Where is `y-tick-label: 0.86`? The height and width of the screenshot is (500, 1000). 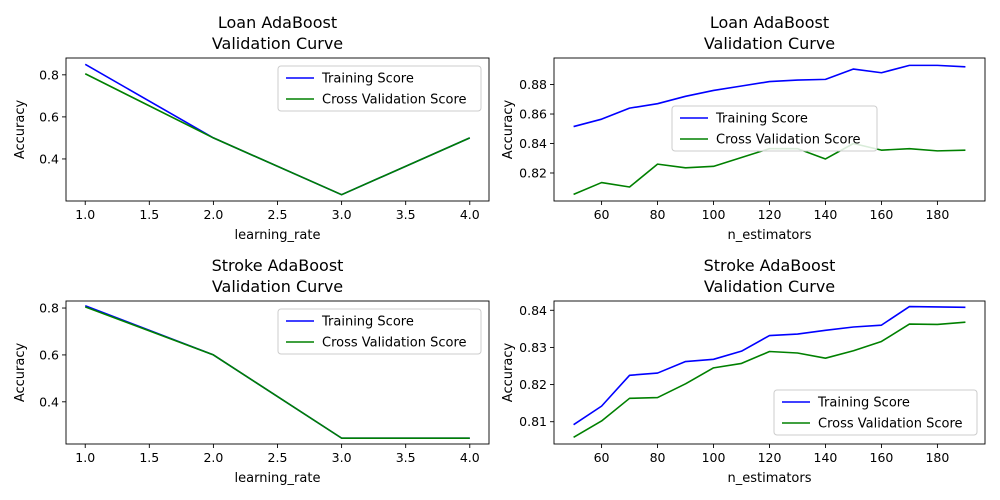 y-tick-label: 0.86 is located at coordinates (533, 114).